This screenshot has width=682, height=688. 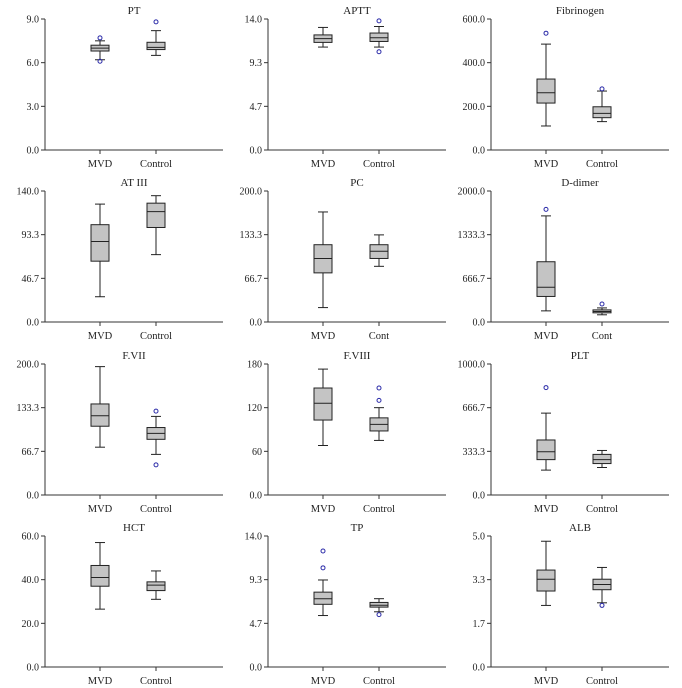 What do you see at coordinates (343, 259) in the screenshot?
I see `chart-panel-5: PC 0.0 66.7 133.3 200.0 MVD Cont` at bounding box center [343, 259].